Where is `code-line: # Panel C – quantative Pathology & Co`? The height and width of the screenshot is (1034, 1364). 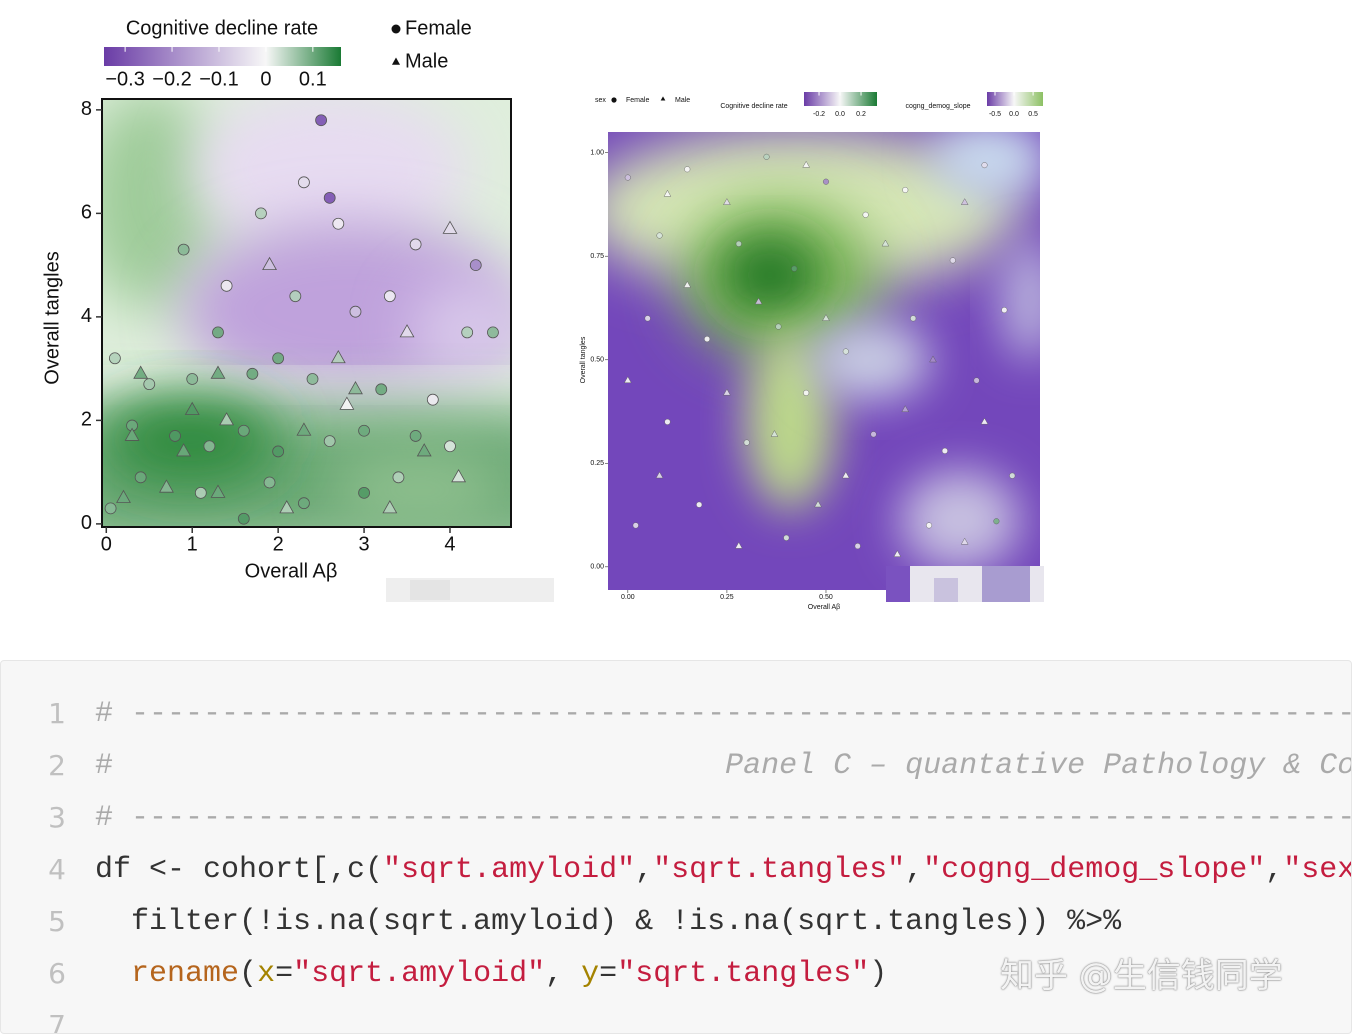
code-line: # Panel C – quantative Pathology & Co is located at coordinates (723, 766).